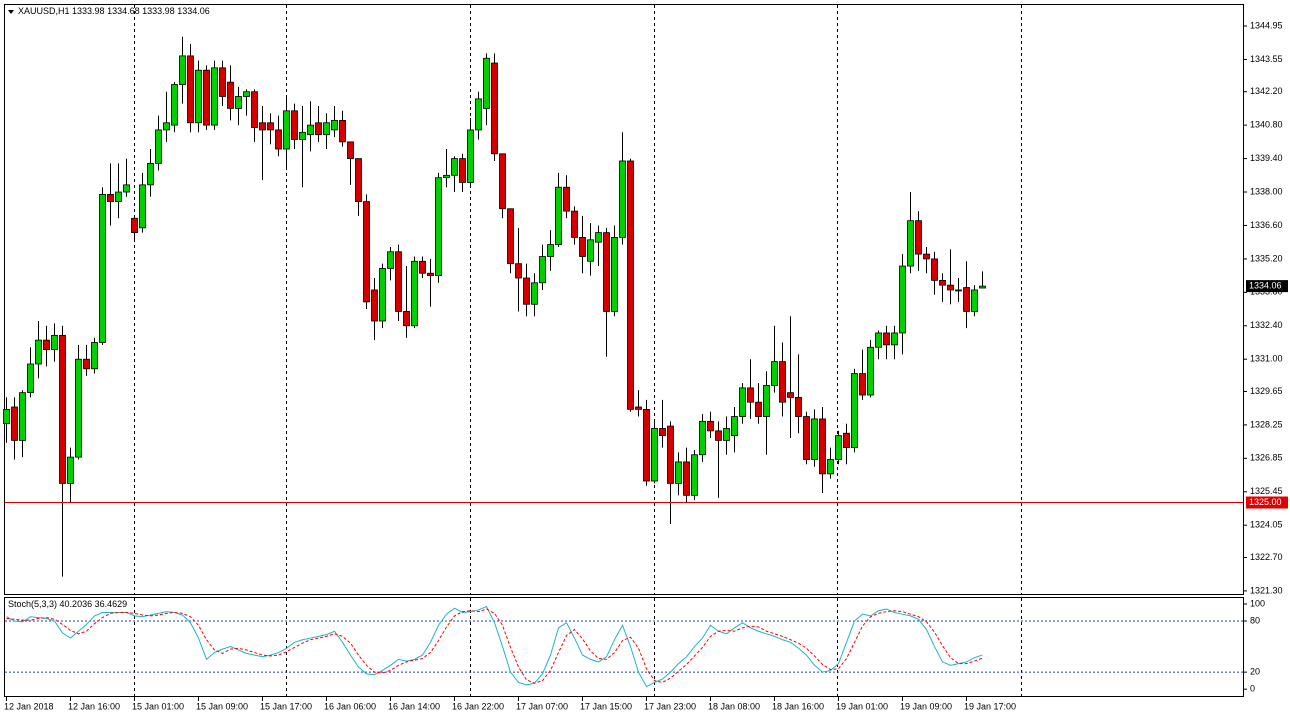 This screenshot has height=719, width=1290. What do you see at coordinates (1266, 525) in the screenshot?
I see `y-tick-label: 1324.05` at bounding box center [1266, 525].